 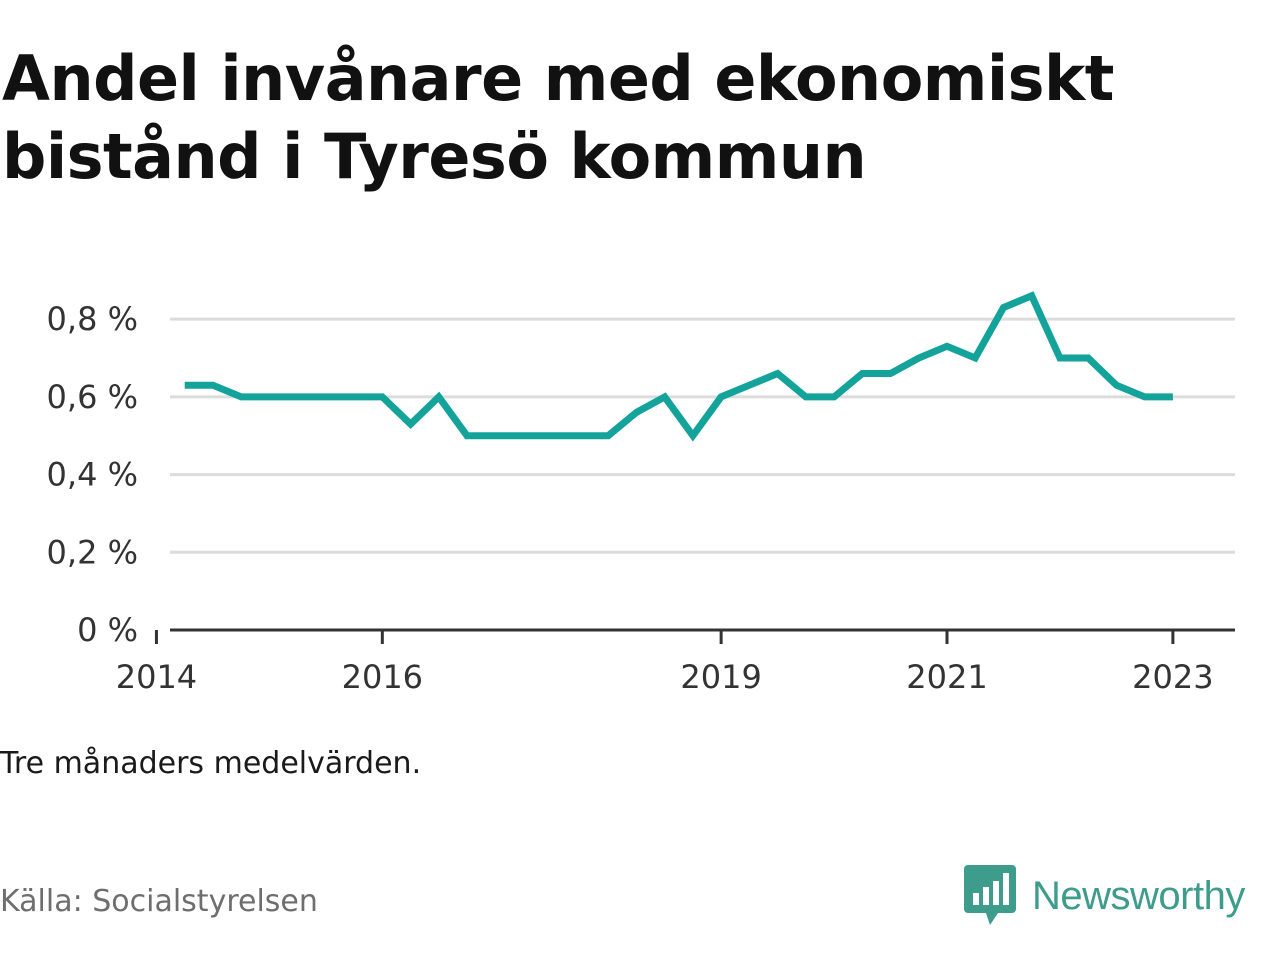 What do you see at coordinates (675, 662) in the screenshot?
I see `x-axis: 2014 2016 2019 2021 2023` at bounding box center [675, 662].